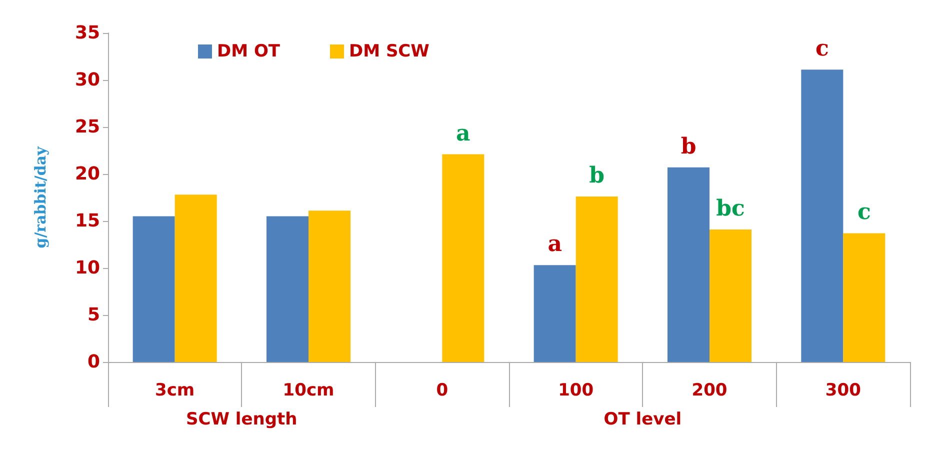 This screenshot has height=453, width=938. Describe the element at coordinates (41, 196) in the screenshot. I see `y-axis-title: g/rabbit/day` at that location.